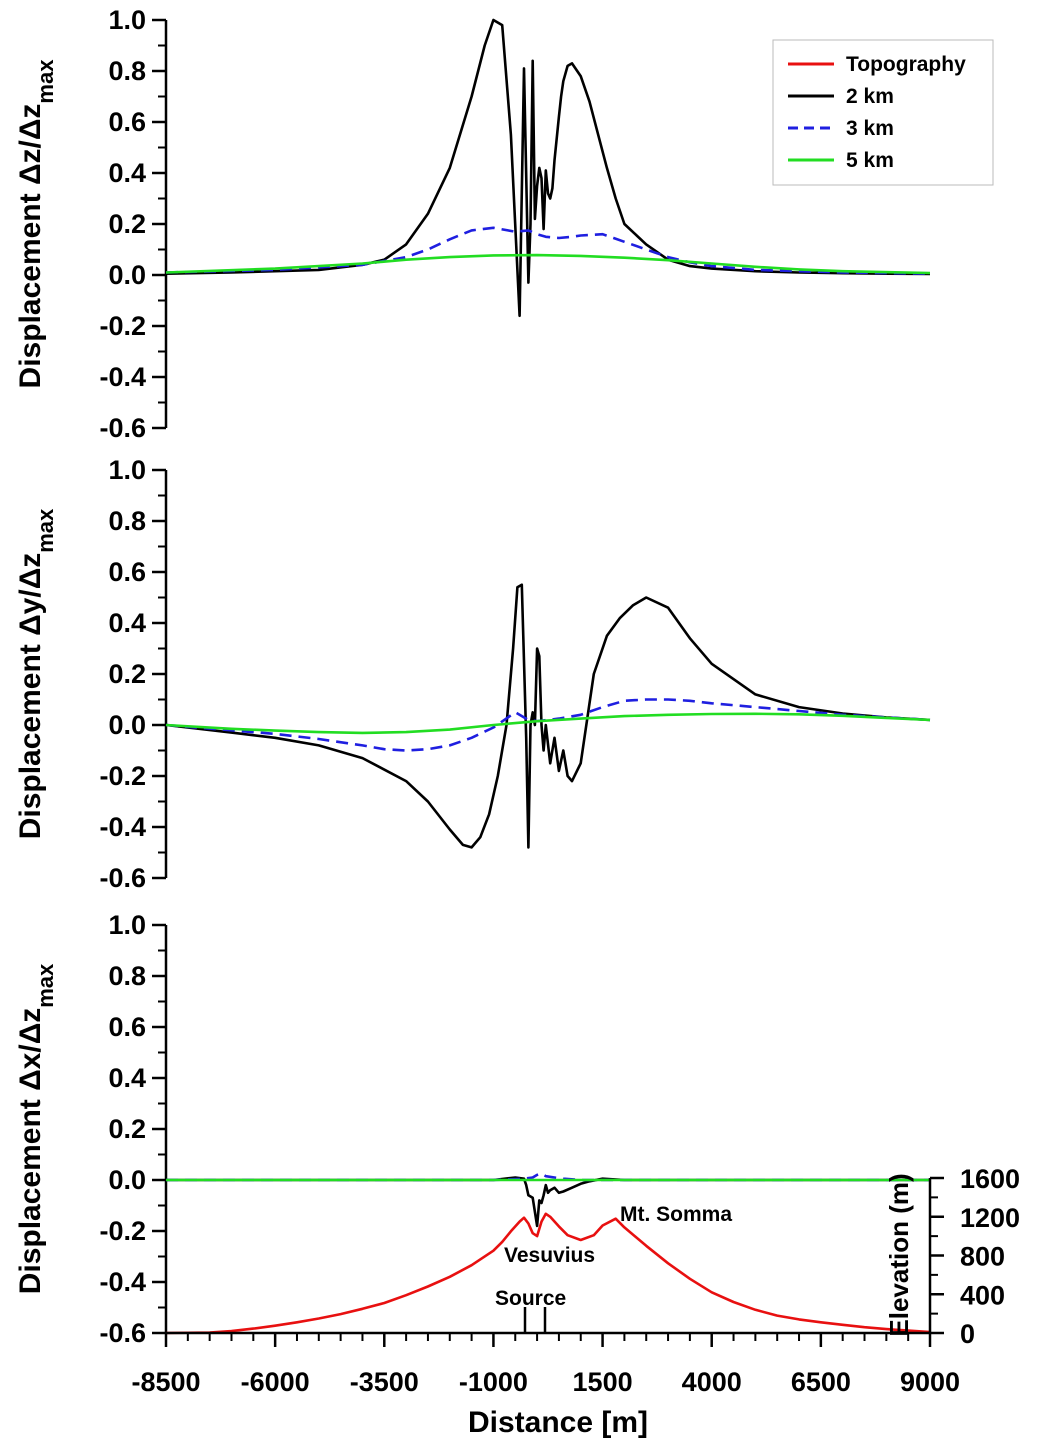 This screenshot has height=1445, width=1044. What do you see at coordinates (870, 96) in the screenshot?
I see `legend-label: 2 km` at bounding box center [870, 96].